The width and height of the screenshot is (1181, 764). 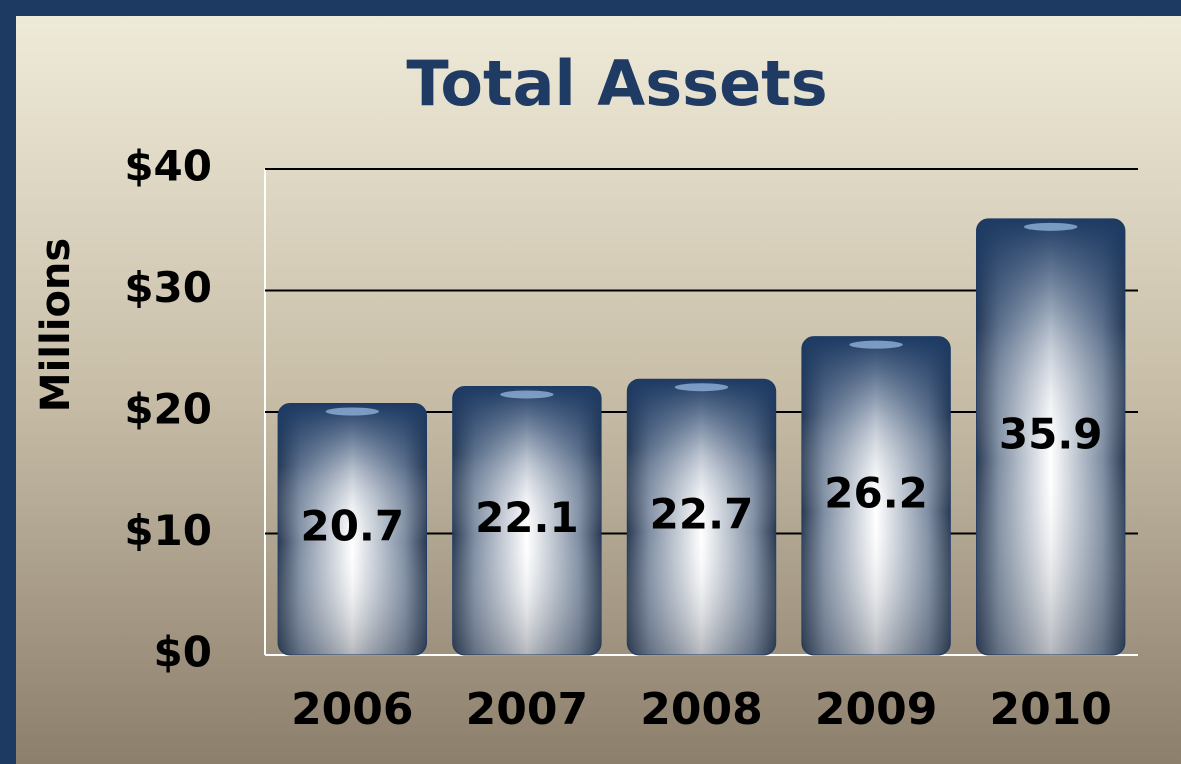 I want to click on data-label: 22.1, so click(x=527, y=517).